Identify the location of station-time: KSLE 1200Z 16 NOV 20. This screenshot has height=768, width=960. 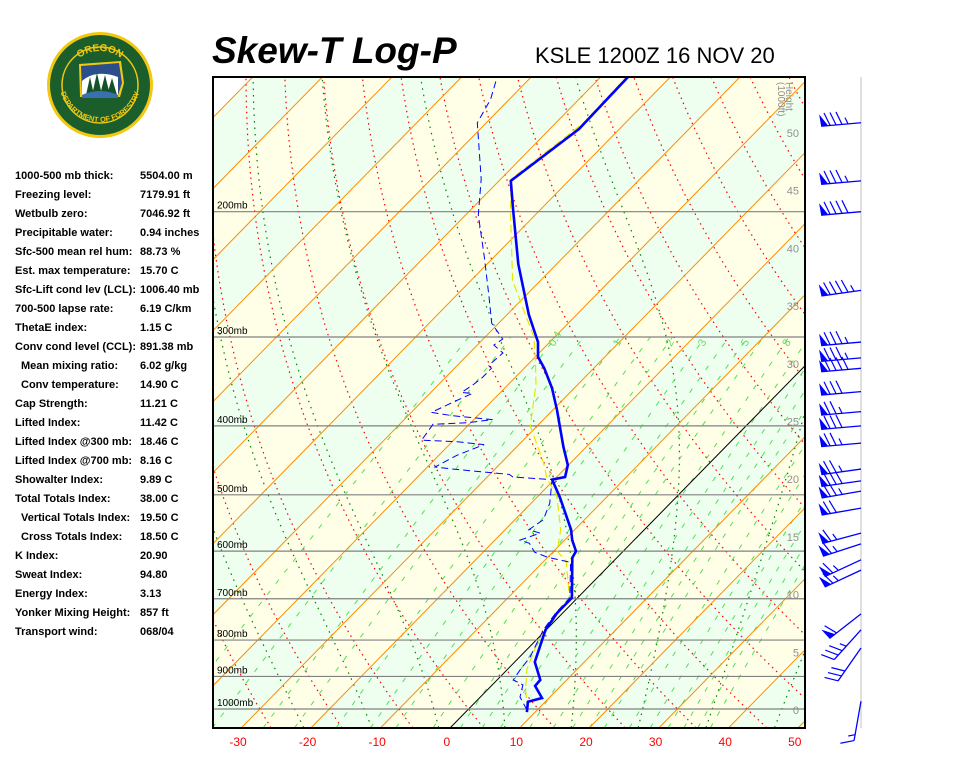
(655, 55).